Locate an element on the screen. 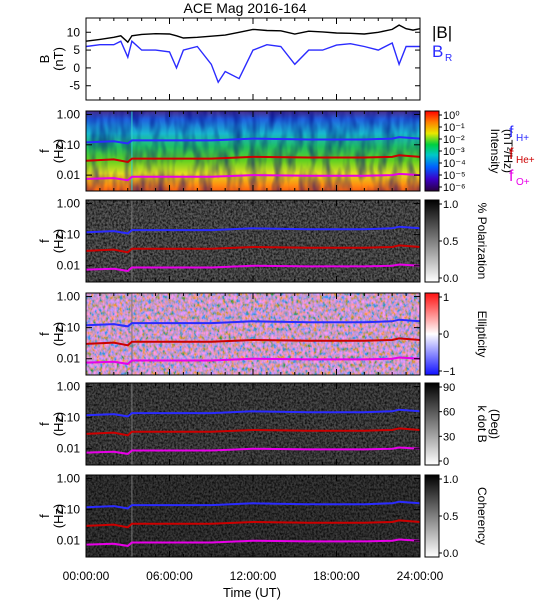 The height and width of the screenshot is (600, 550). colorbar-tick-label: −1 is located at coordinates (449, 372).